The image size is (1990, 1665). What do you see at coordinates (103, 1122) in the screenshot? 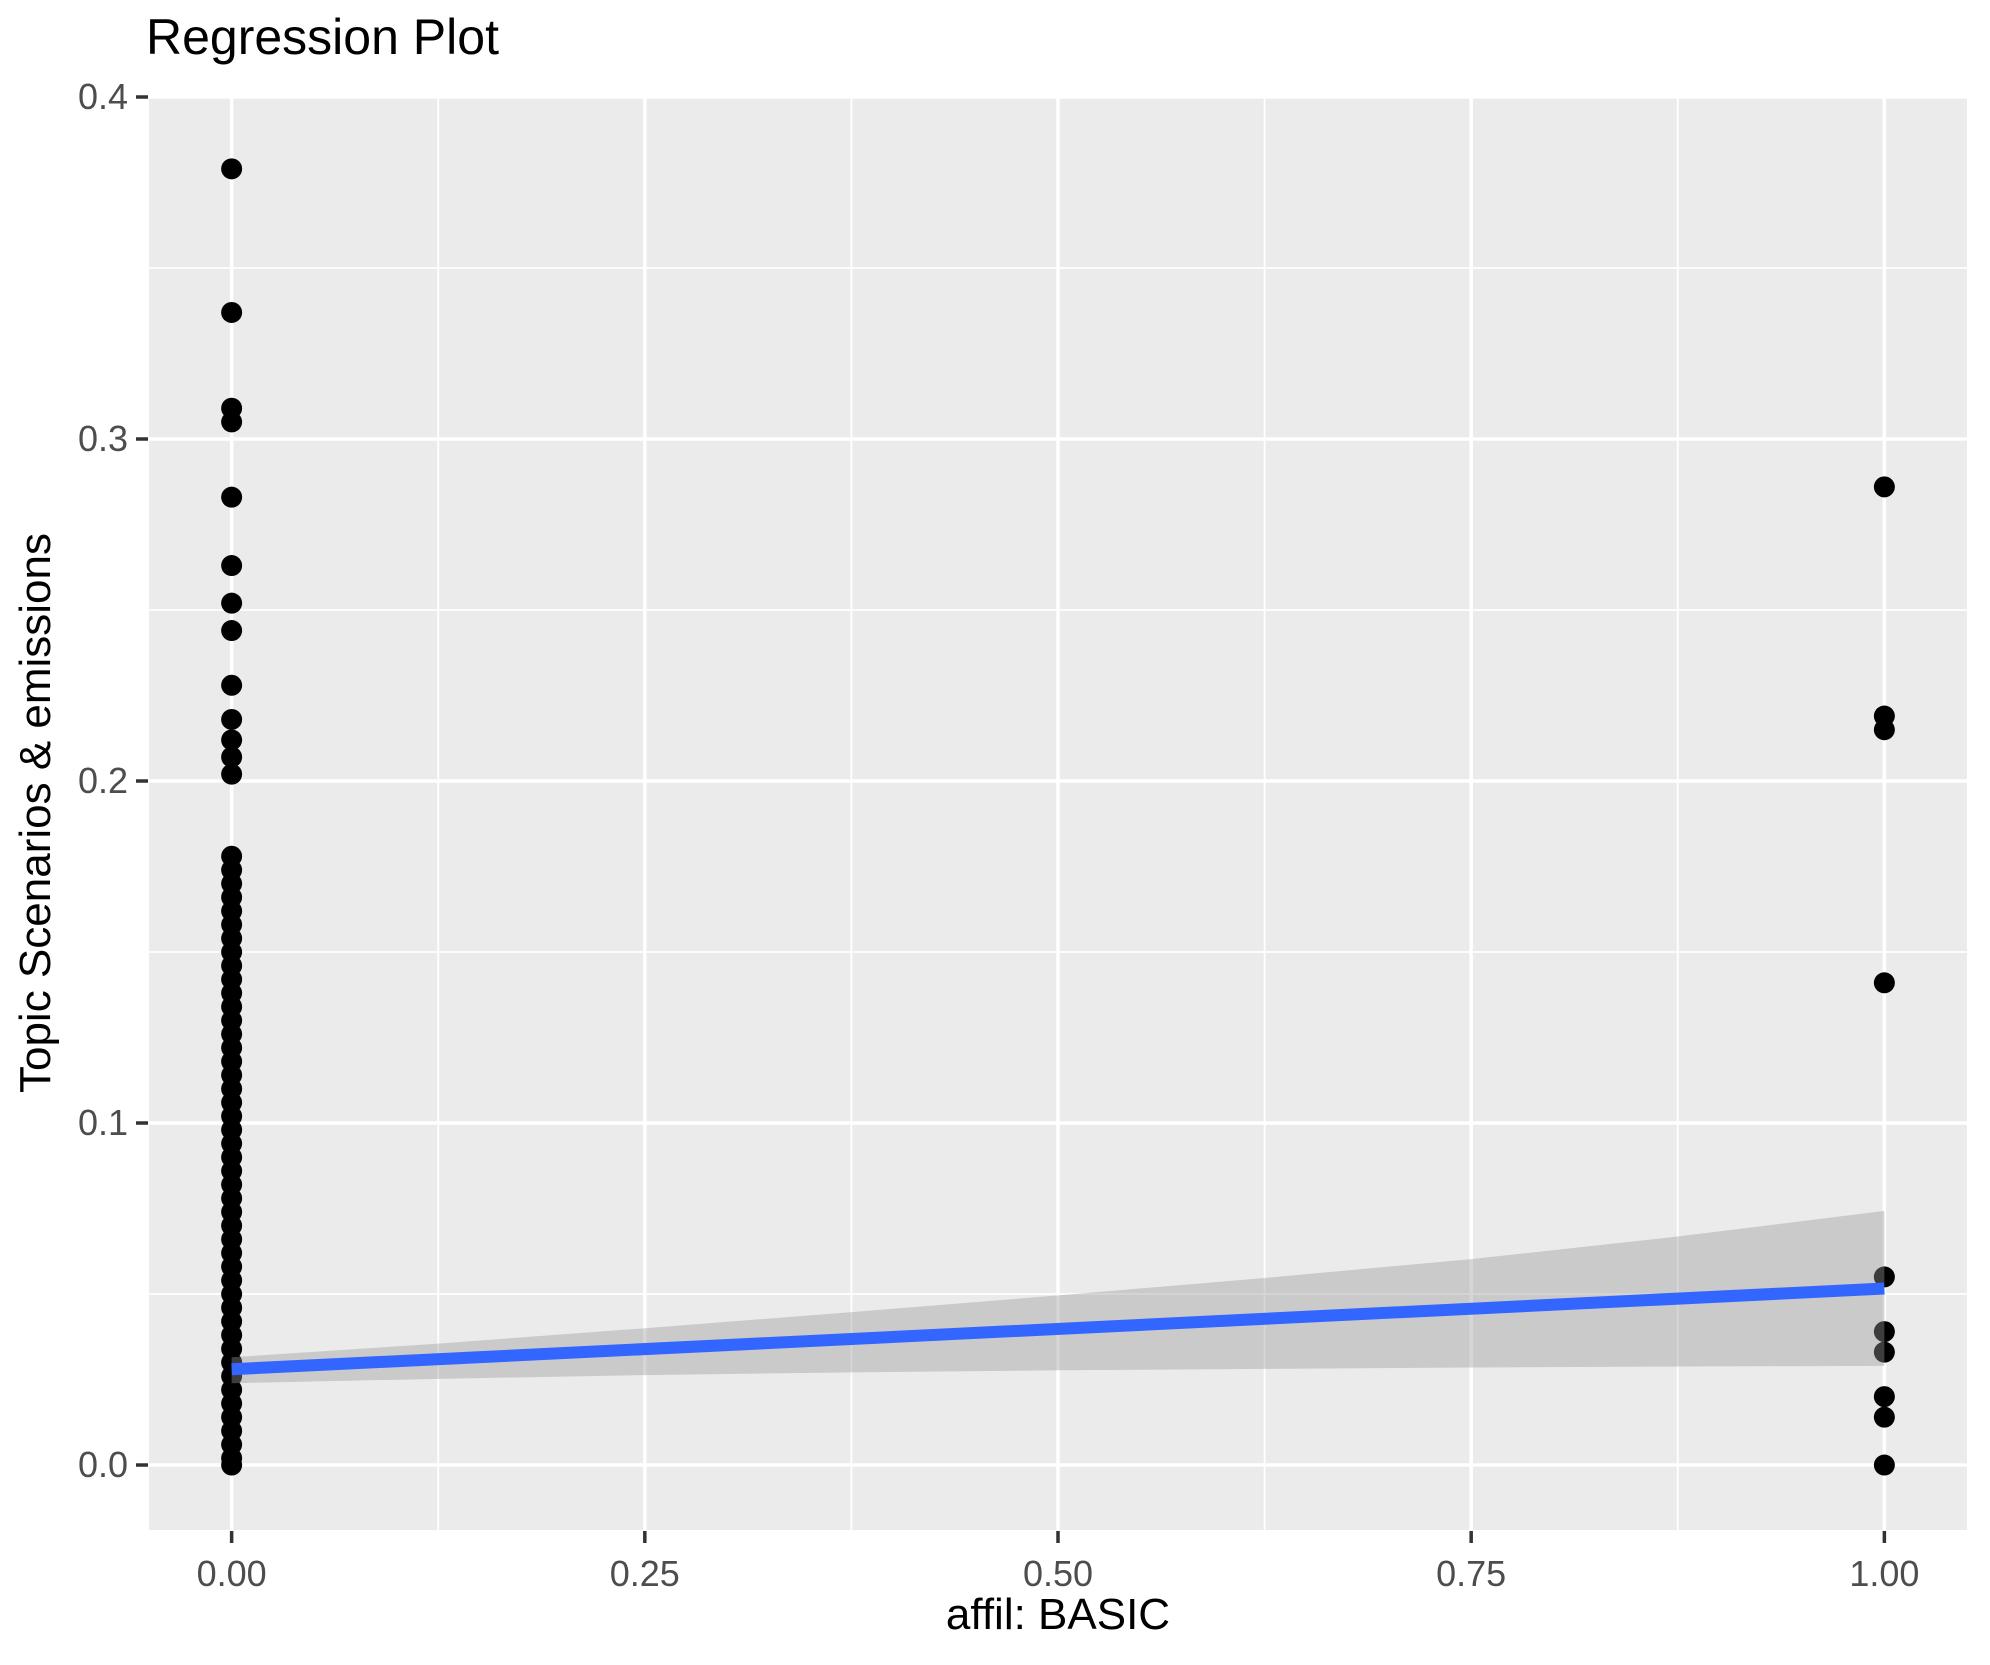
I see `y-tick-label: 0.1` at bounding box center [103, 1122].